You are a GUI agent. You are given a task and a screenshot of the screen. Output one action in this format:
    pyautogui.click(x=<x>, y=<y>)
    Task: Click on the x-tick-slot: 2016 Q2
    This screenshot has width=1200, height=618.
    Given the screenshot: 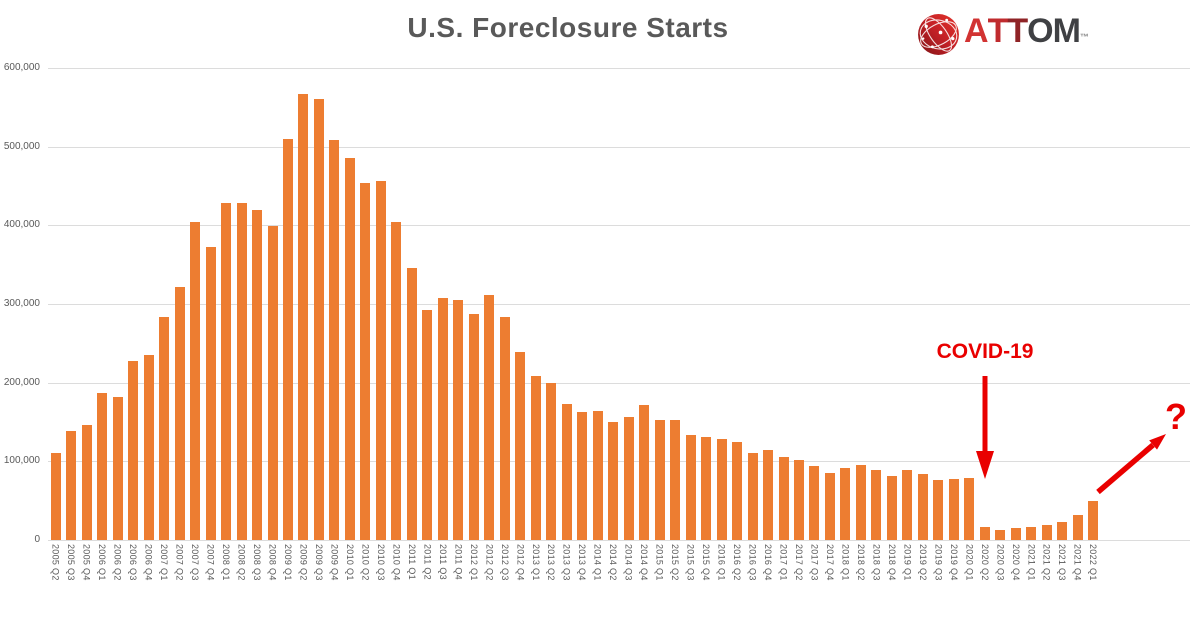 What is the action you would take?
    pyautogui.click(x=736, y=574)
    